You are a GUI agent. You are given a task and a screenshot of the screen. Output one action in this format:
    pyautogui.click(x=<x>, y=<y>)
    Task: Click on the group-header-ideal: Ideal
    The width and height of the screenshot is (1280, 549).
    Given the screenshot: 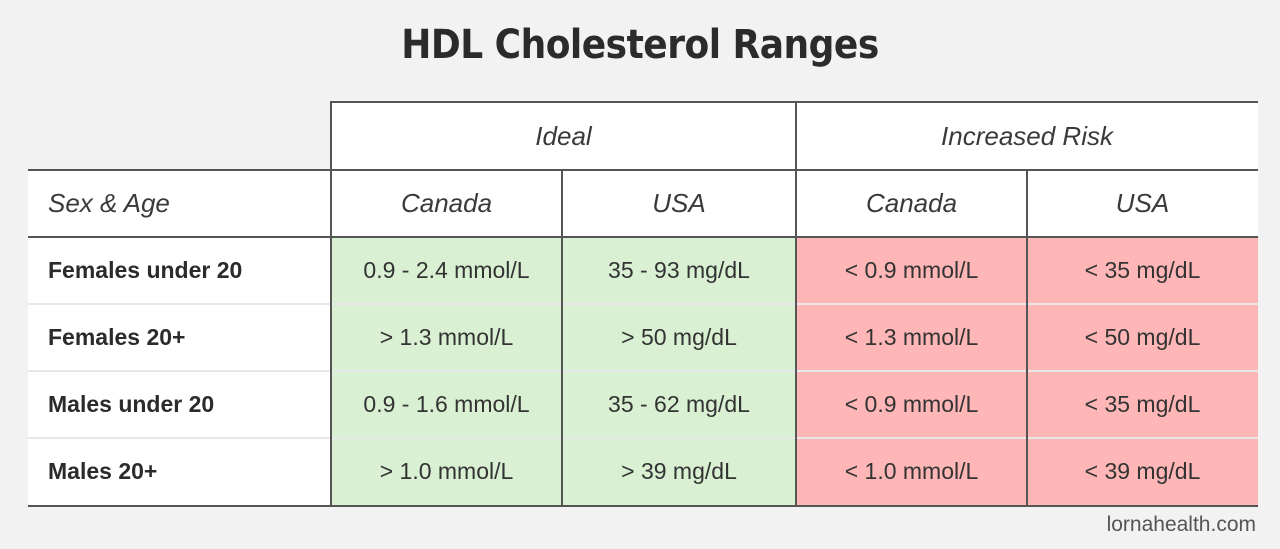 What is the action you would take?
    pyautogui.click(x=563, y=135)
    